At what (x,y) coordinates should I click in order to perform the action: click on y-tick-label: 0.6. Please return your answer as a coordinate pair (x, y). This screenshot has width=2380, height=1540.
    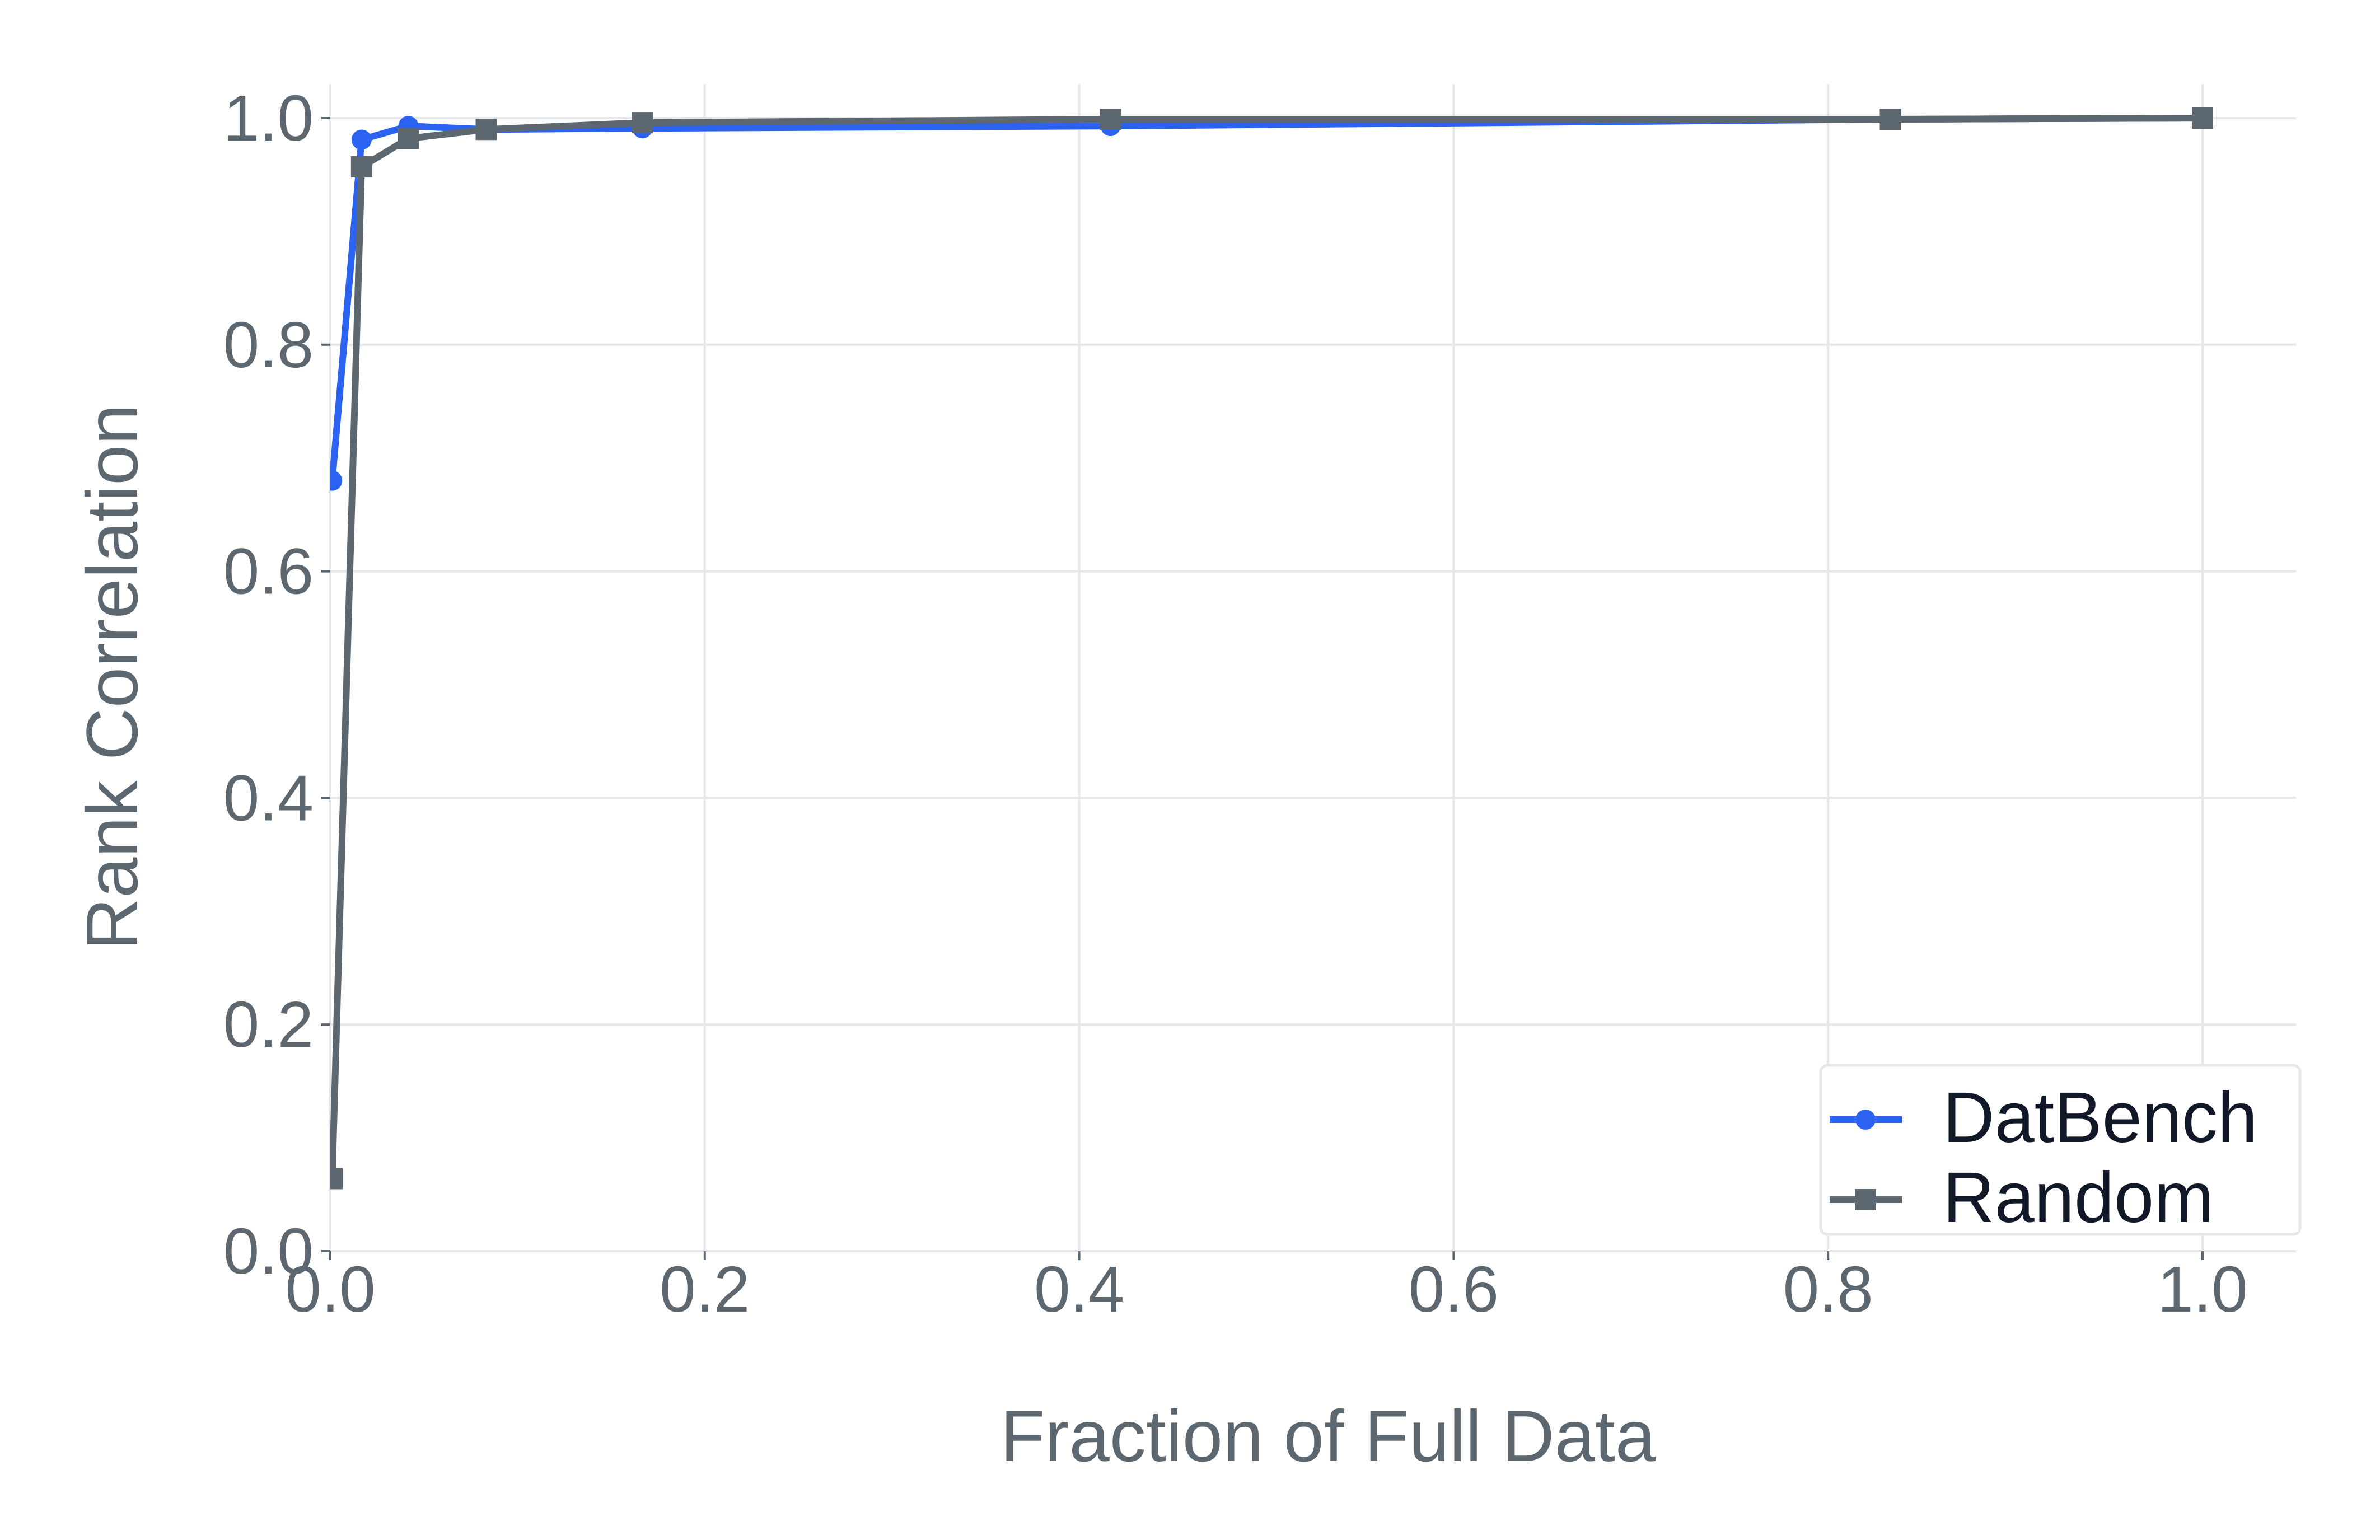
    Looking at the image, I should click on (268, 571).